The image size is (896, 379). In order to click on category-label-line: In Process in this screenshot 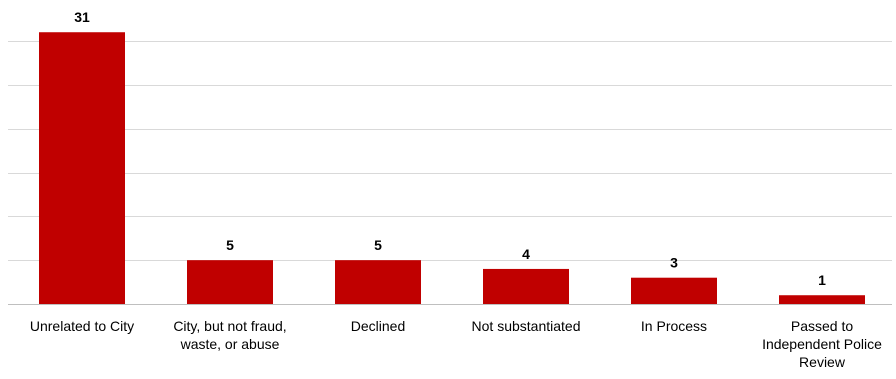, I will do `click(674, 326)`.